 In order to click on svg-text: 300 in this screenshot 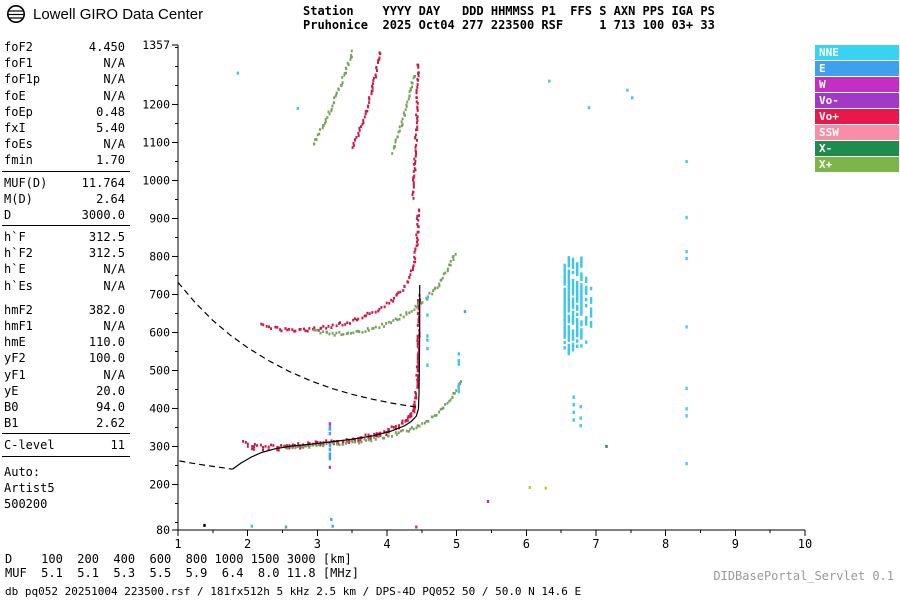, I will do `click(159, 446)`.